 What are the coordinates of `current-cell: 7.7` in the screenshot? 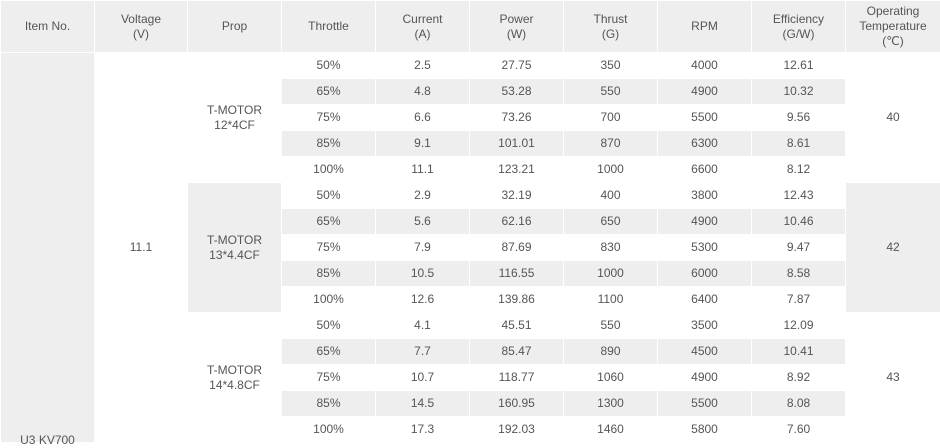 It's located at (423, 352).